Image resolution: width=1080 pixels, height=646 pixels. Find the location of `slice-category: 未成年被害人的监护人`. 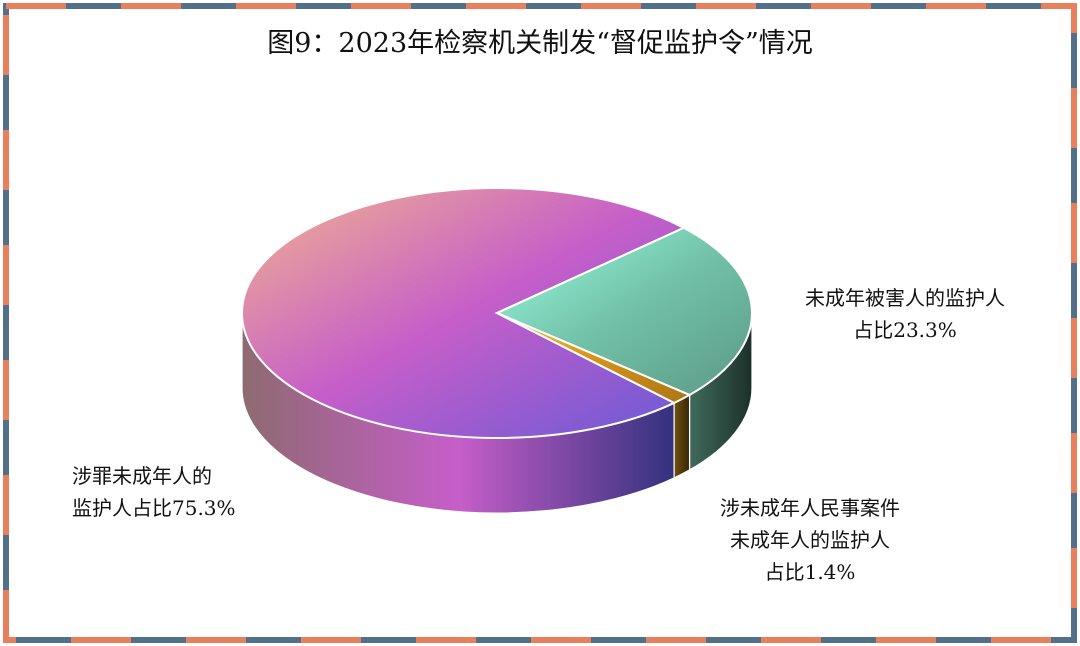

slice-category: 未成年被害人的监护人 is located at coordinates (905, 298).